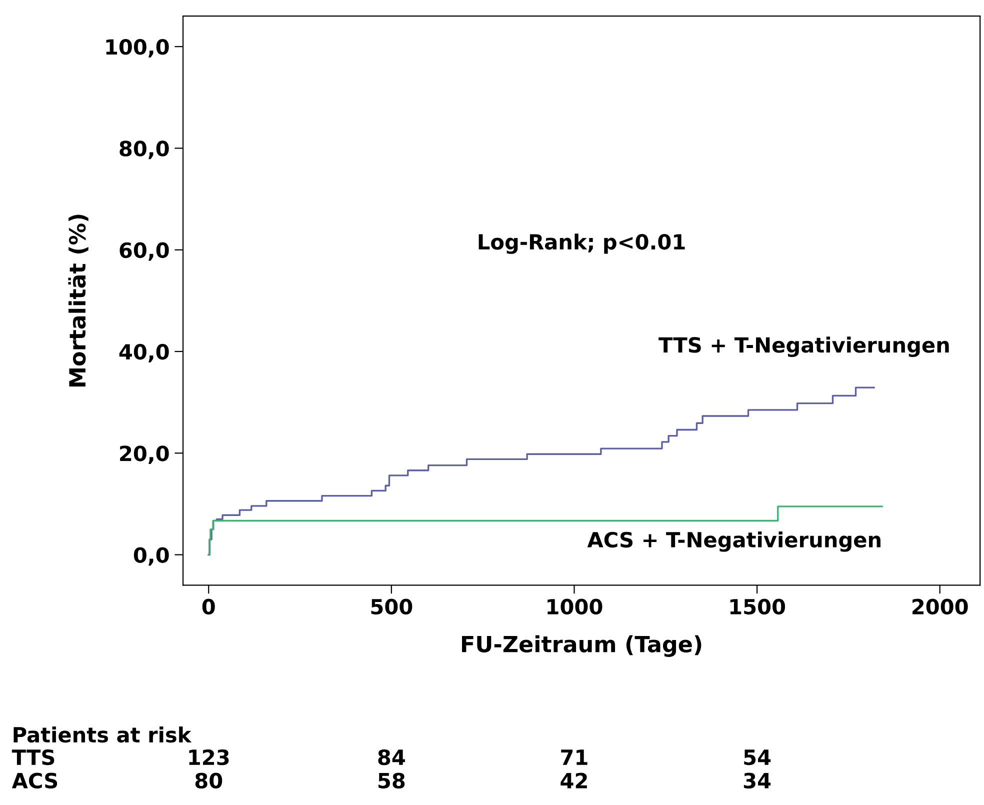 Image resolution: width=984 pixels, height=805 pixels. I want to click on text: 123, so click(209, 757).